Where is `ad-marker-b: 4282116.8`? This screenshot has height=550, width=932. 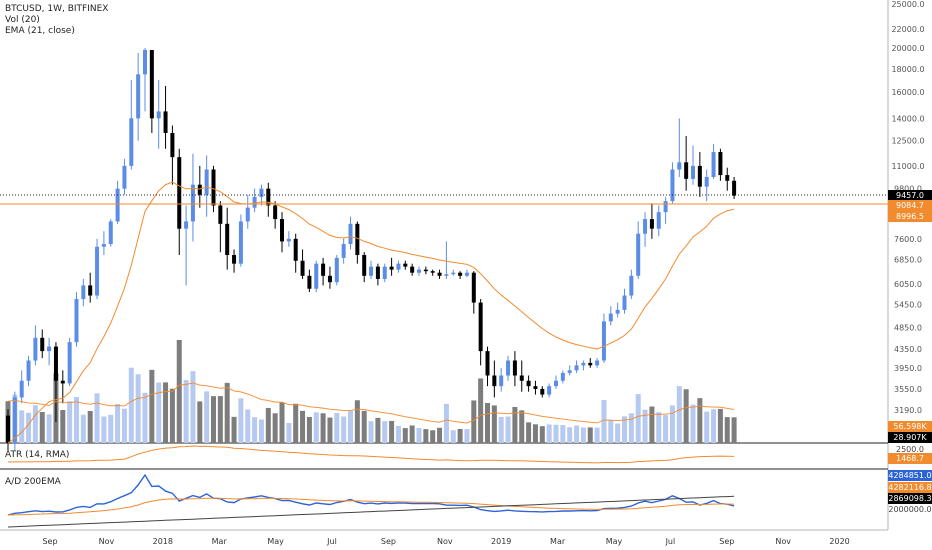
ad-marker-b: 4282116.8 is located at coordinates (910, 487).